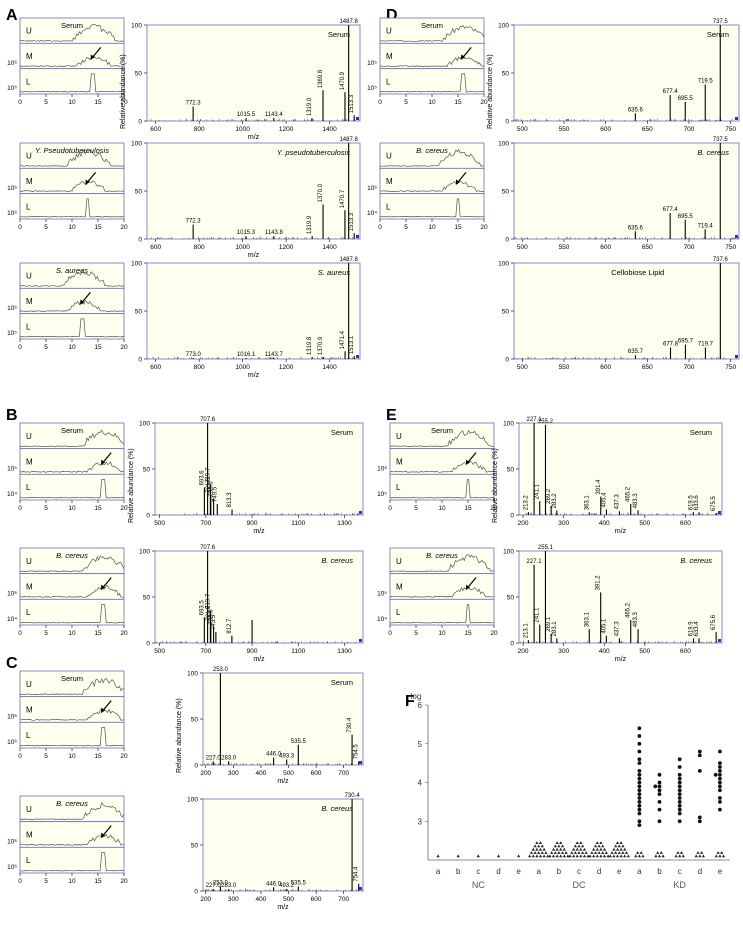 The image size is (743, 946). Describe the element at coordinates (72, 430) in the screenshot. I see `chromatogram-sample: Serum` at that location.